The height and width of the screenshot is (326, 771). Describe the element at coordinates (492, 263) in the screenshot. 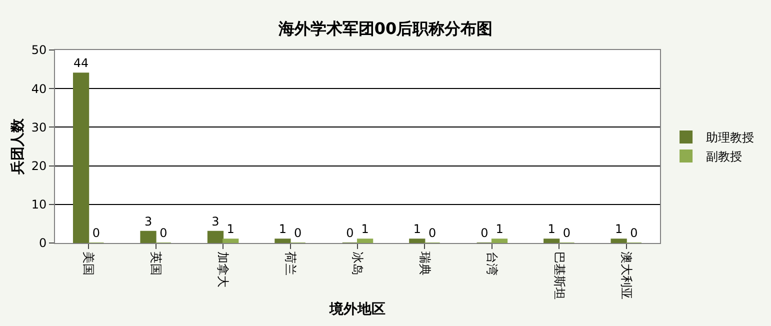

I see `x-tick-label: 台湾` at that location.